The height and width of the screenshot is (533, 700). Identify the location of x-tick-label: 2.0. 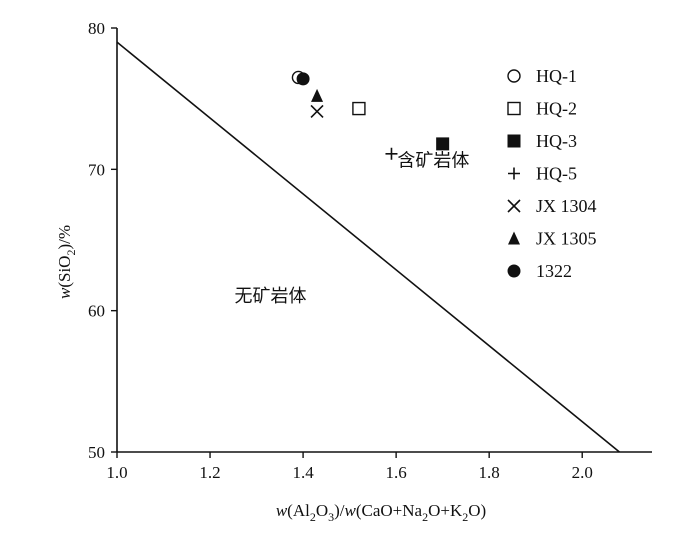
(582, 472).